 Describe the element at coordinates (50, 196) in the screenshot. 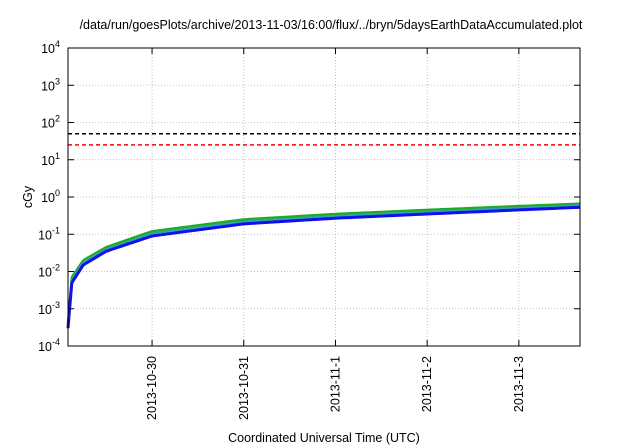

I see `y-tick-label: 10⁰` at that location.